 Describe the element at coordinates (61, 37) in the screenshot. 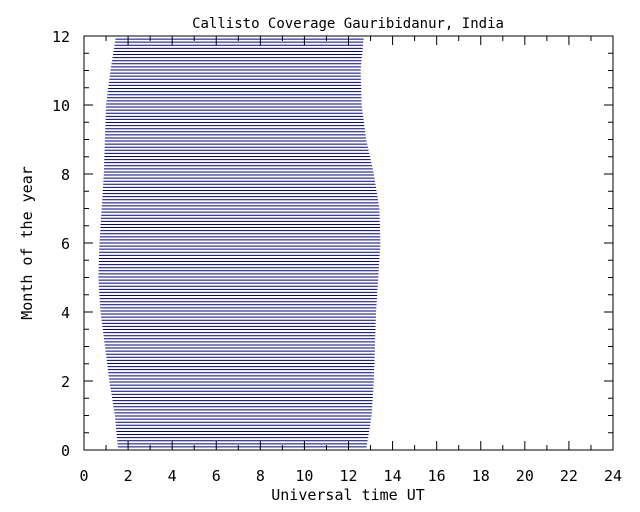

I see `y-tick-label: 12` at that location.